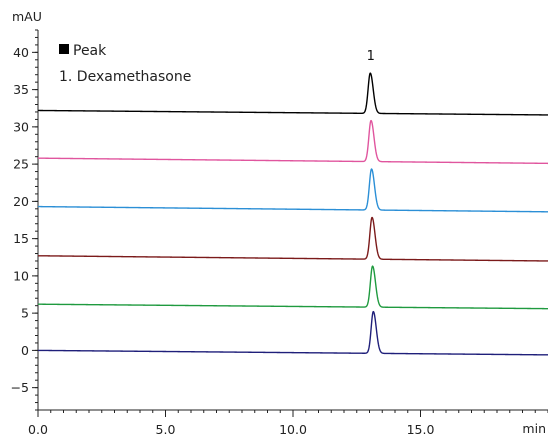  Describe the element at coordinates (64, 49) in the screenshot. I see `legend-marker-square` at that location.